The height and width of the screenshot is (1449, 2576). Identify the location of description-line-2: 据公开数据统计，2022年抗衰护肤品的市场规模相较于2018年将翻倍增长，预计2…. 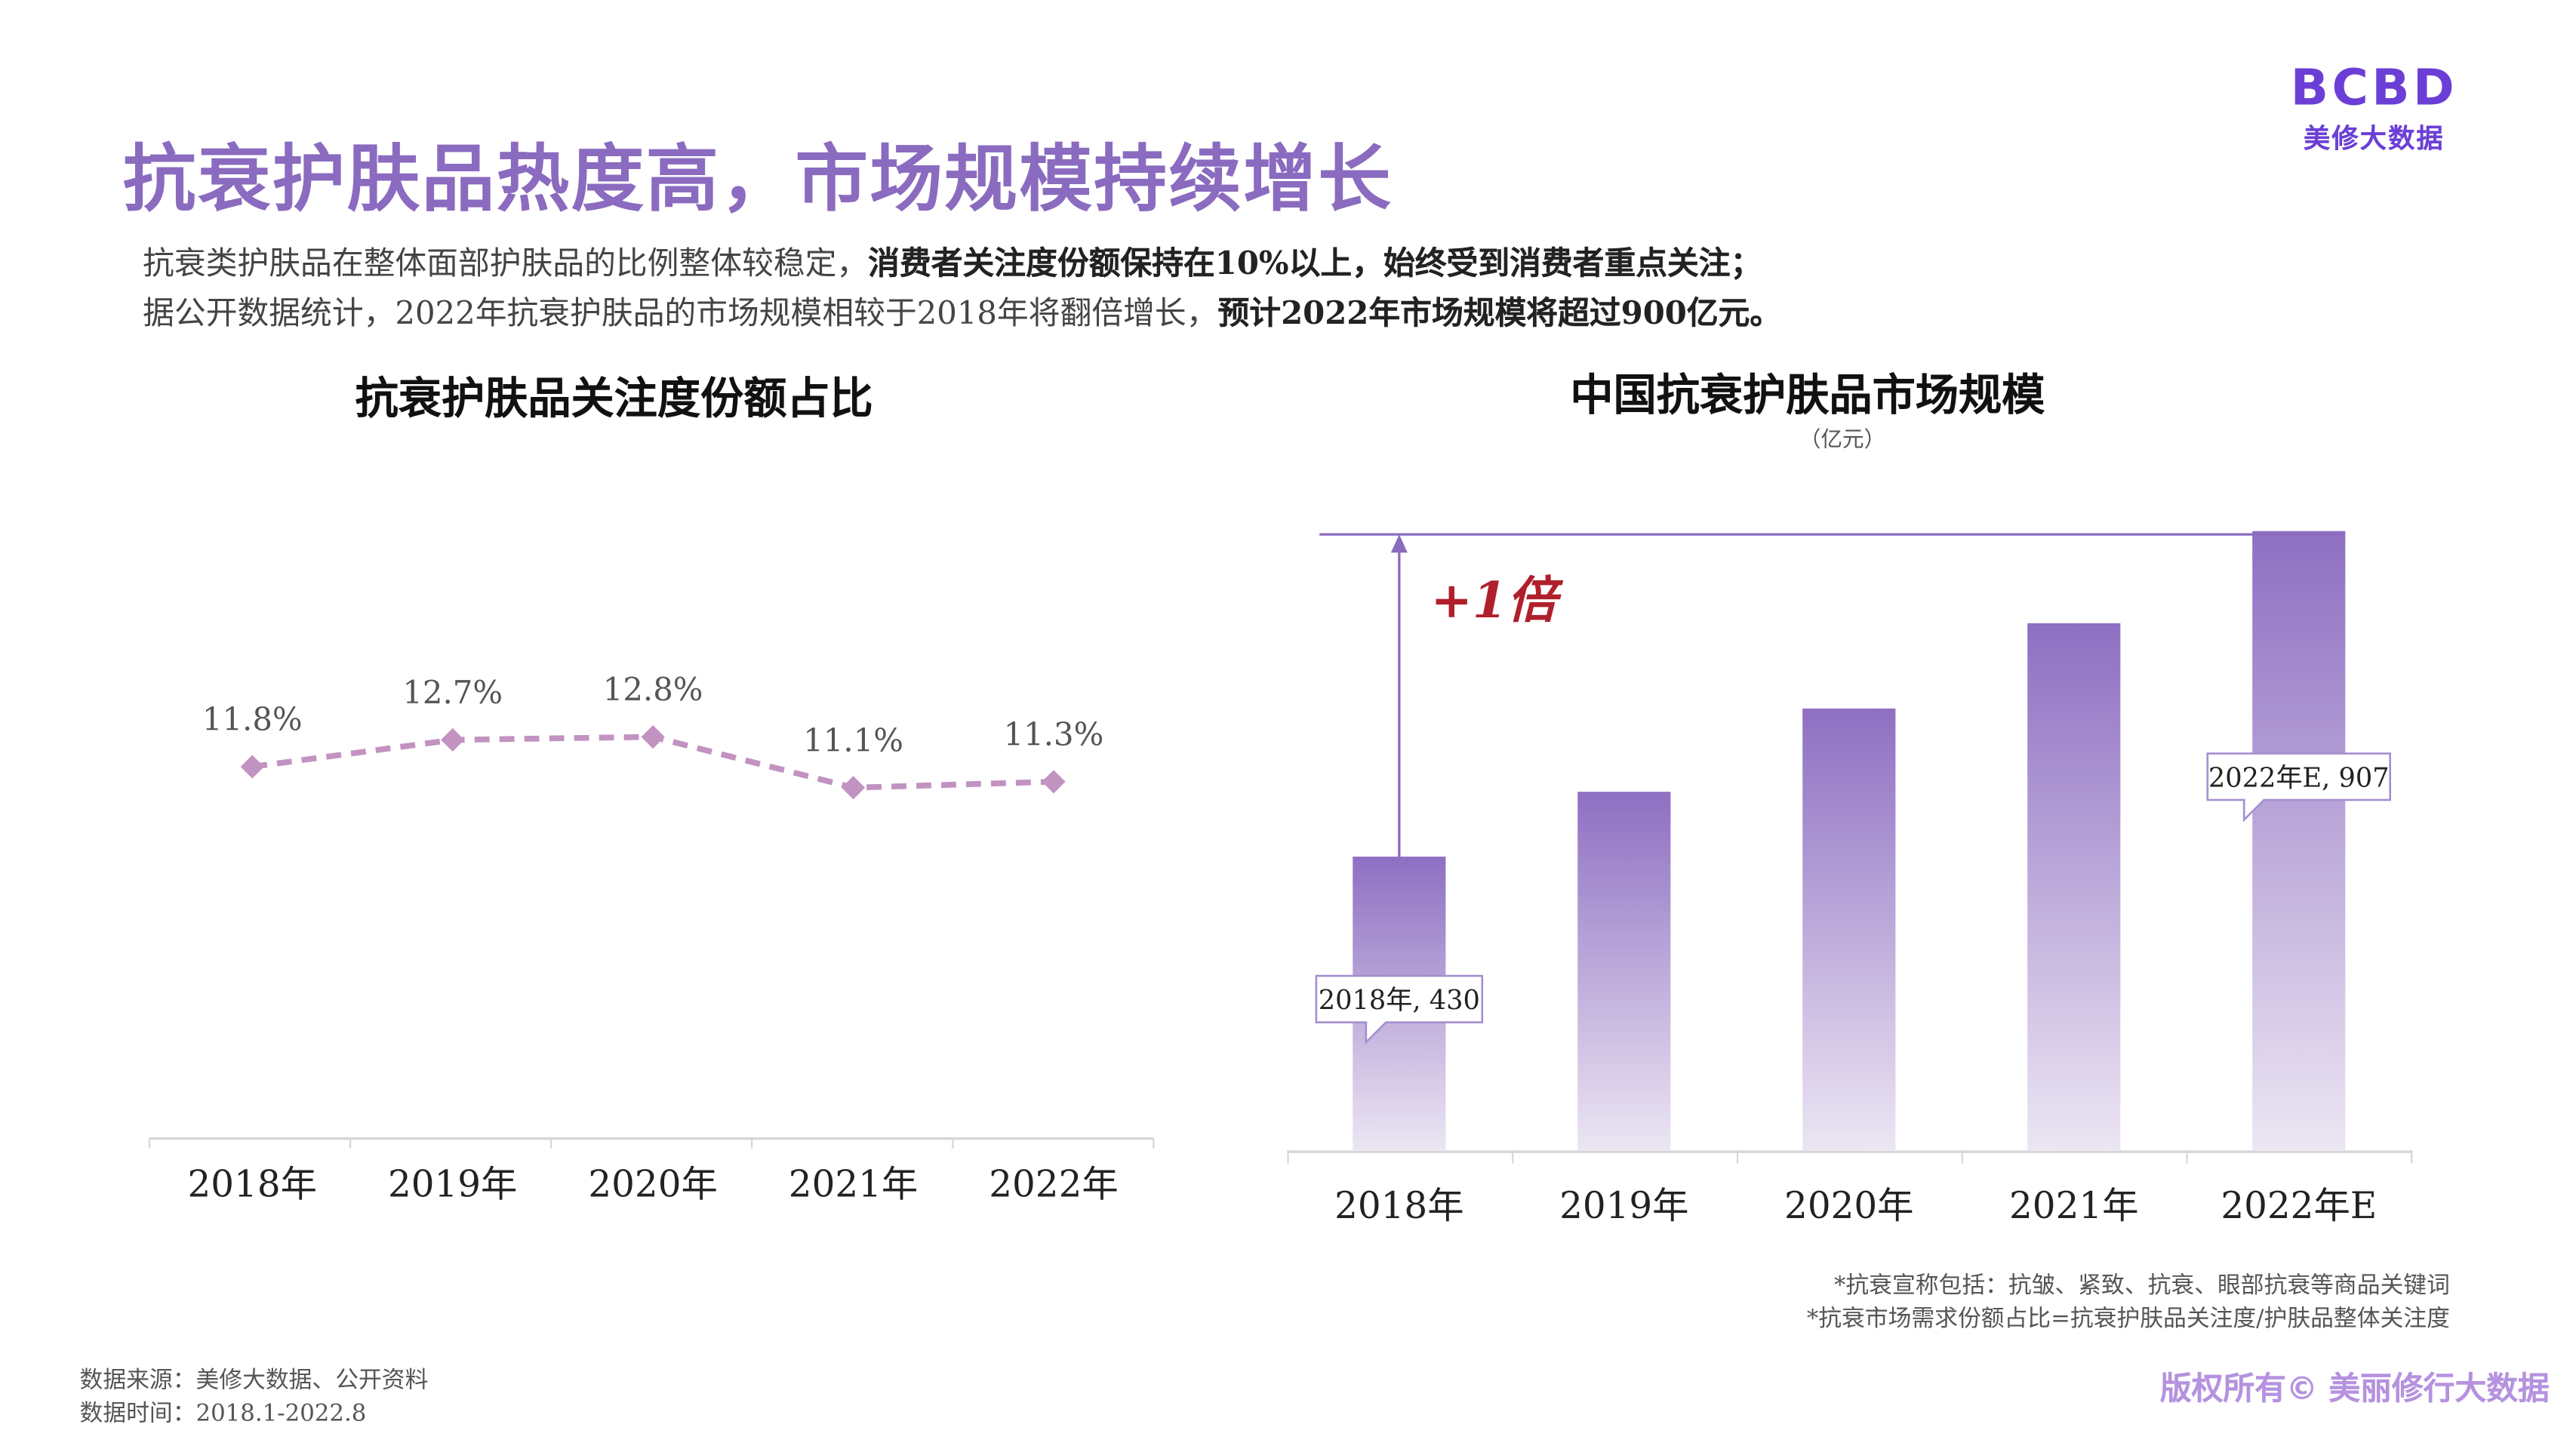
(962, 311).